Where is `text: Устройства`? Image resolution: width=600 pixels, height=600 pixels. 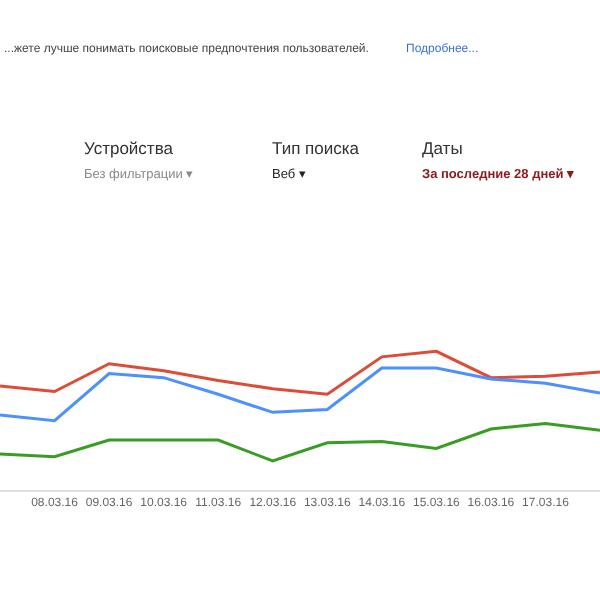 text: Устройства is located at coordinates (129, 148).